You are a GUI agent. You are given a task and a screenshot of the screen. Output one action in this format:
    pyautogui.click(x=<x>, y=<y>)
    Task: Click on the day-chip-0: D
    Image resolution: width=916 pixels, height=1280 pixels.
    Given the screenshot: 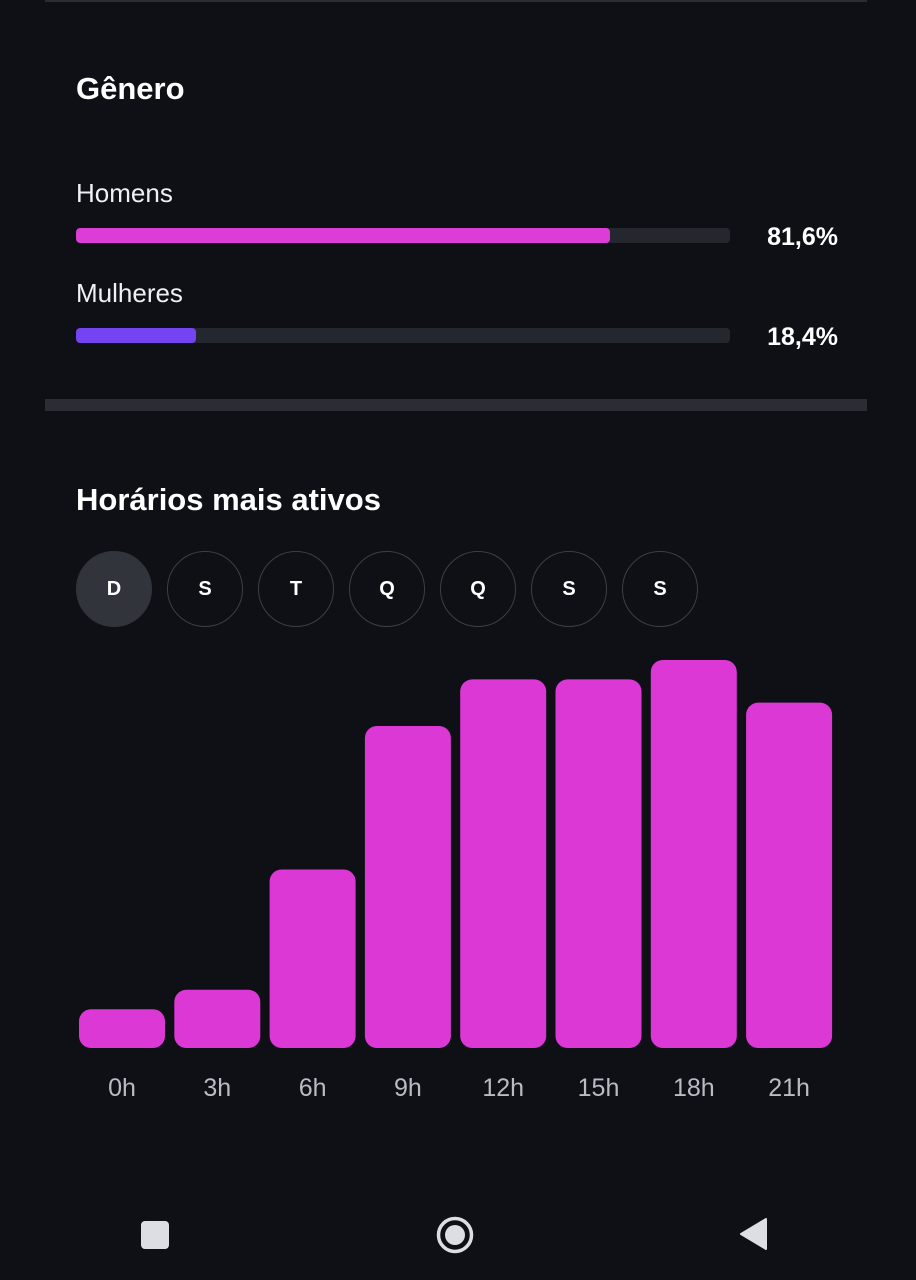 What is the action you would take?
    pyautogui.click(x=114, y=589)
    